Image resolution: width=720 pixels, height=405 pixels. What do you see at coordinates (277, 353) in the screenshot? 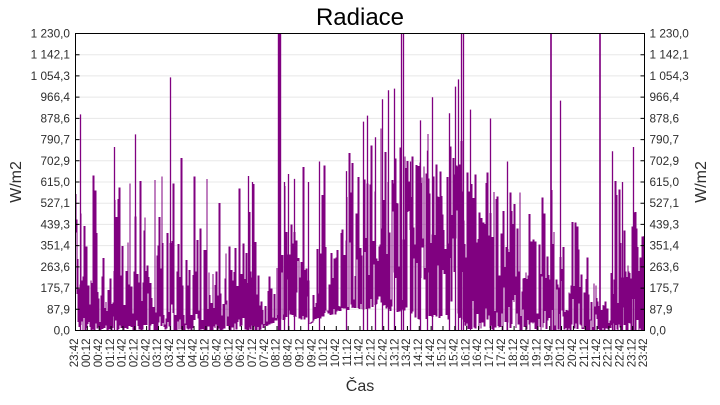
I see `svg-text: 08:12` at bounding box center [277, 353].